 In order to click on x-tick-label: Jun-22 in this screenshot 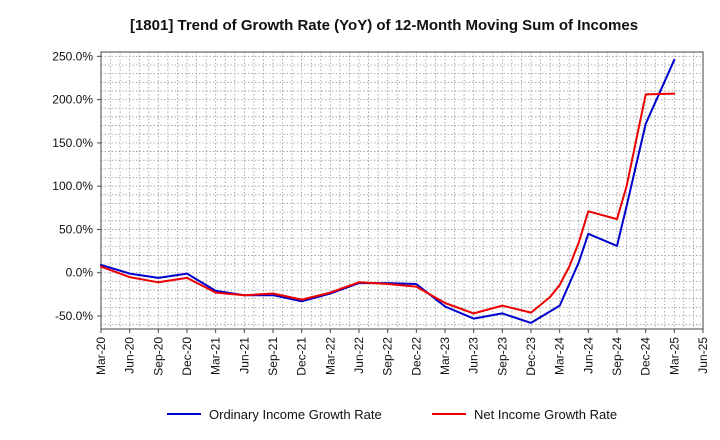, I will do `click(359, 355)`.